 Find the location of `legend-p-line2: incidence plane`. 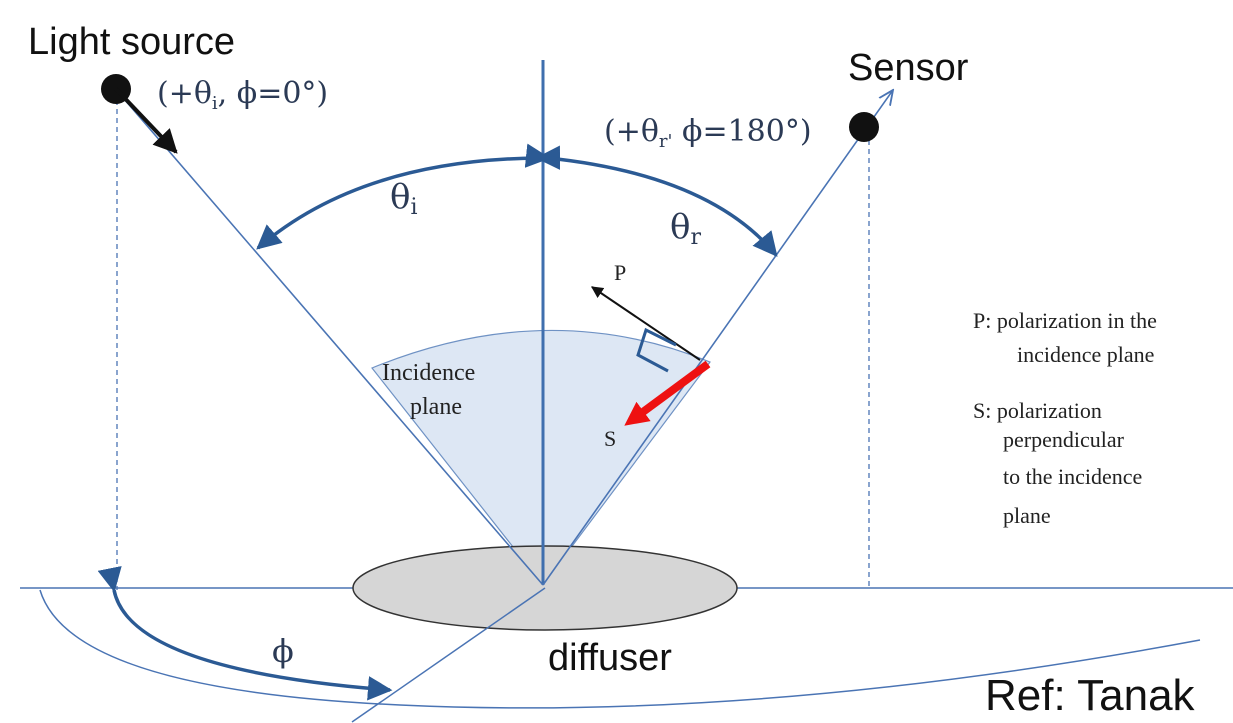

legend-p-line2: incidence plane is located at coordinates (1085, 354).